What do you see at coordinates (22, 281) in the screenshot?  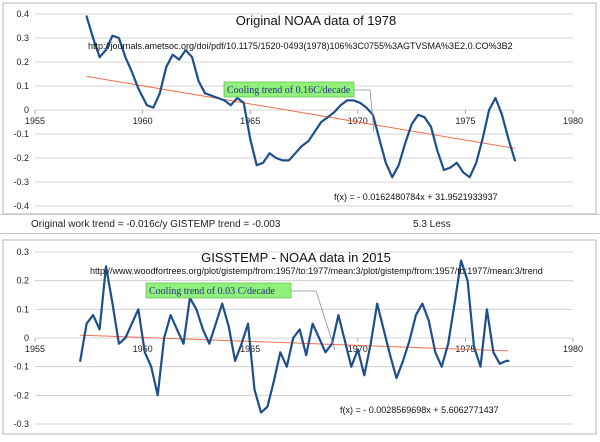 I see `bottom-y-tick-label: 0.2` at bounding box center [22, 281].